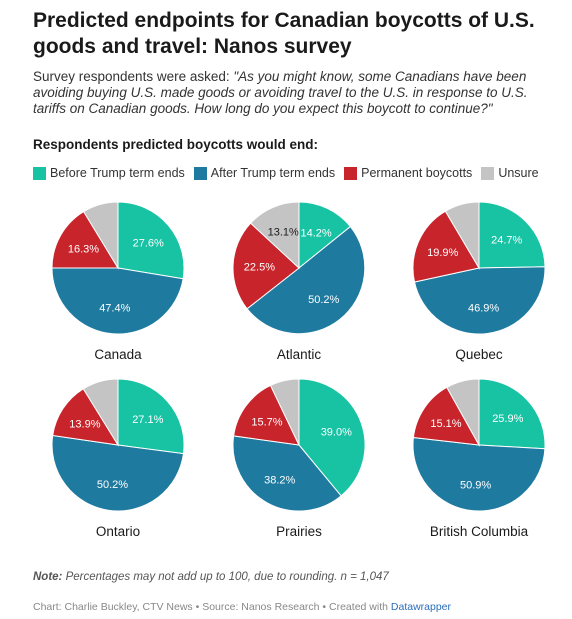 Image resolution: width=572 pixels, height=619 pixels. What do you see at coordinates (114, 309) in the screenshot?
I see `pie-label-canada-after-trump-term-ends: 47.4%` at bounding box center [114, 309].